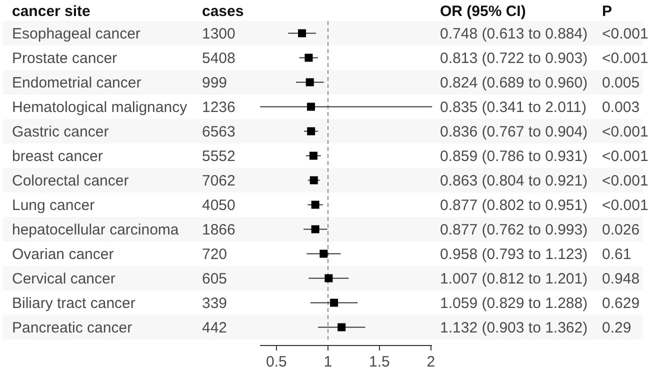 The image size is (669, 367). What do you see at coordinates (621, 279) in the screenshot?
I see `text: 0.948` at bounding box center [621, 279].